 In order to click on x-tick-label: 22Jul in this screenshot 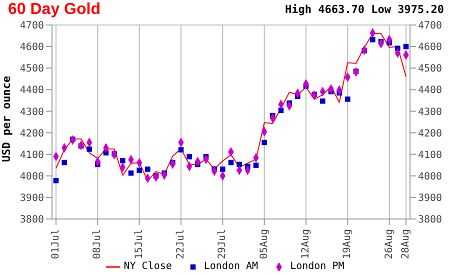, I will do `click(181, 244)`.